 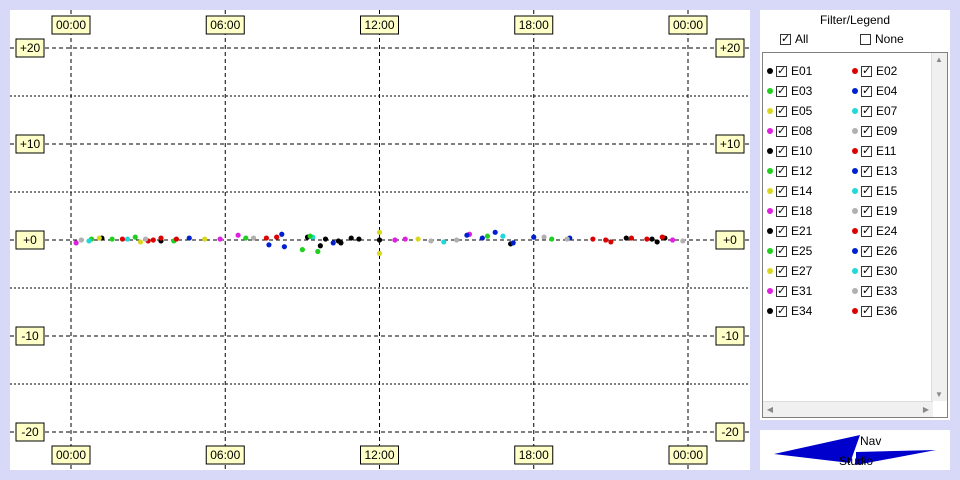 I want to click on legend-item-label: E27, so click(x=802, y=271).